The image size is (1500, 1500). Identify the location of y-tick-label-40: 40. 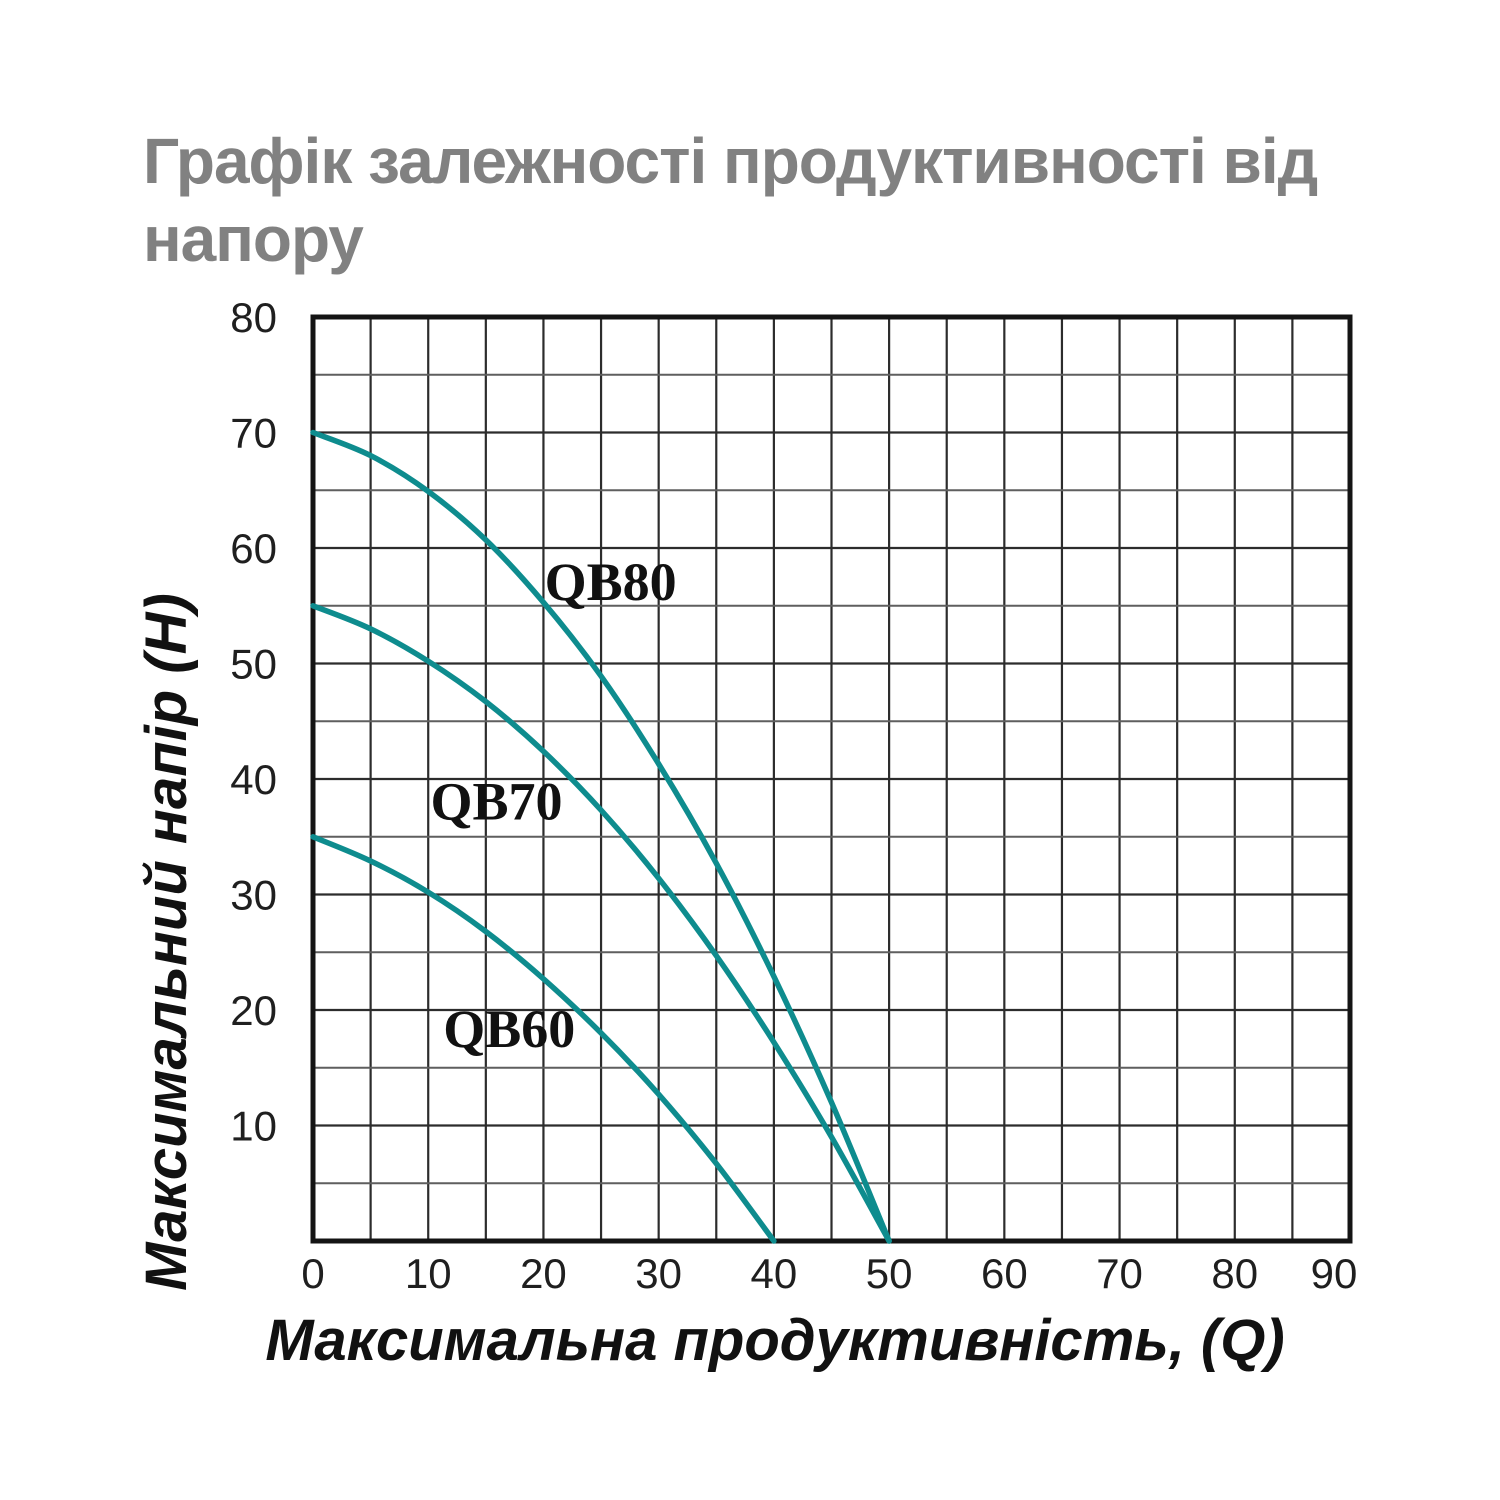
(253, 779).